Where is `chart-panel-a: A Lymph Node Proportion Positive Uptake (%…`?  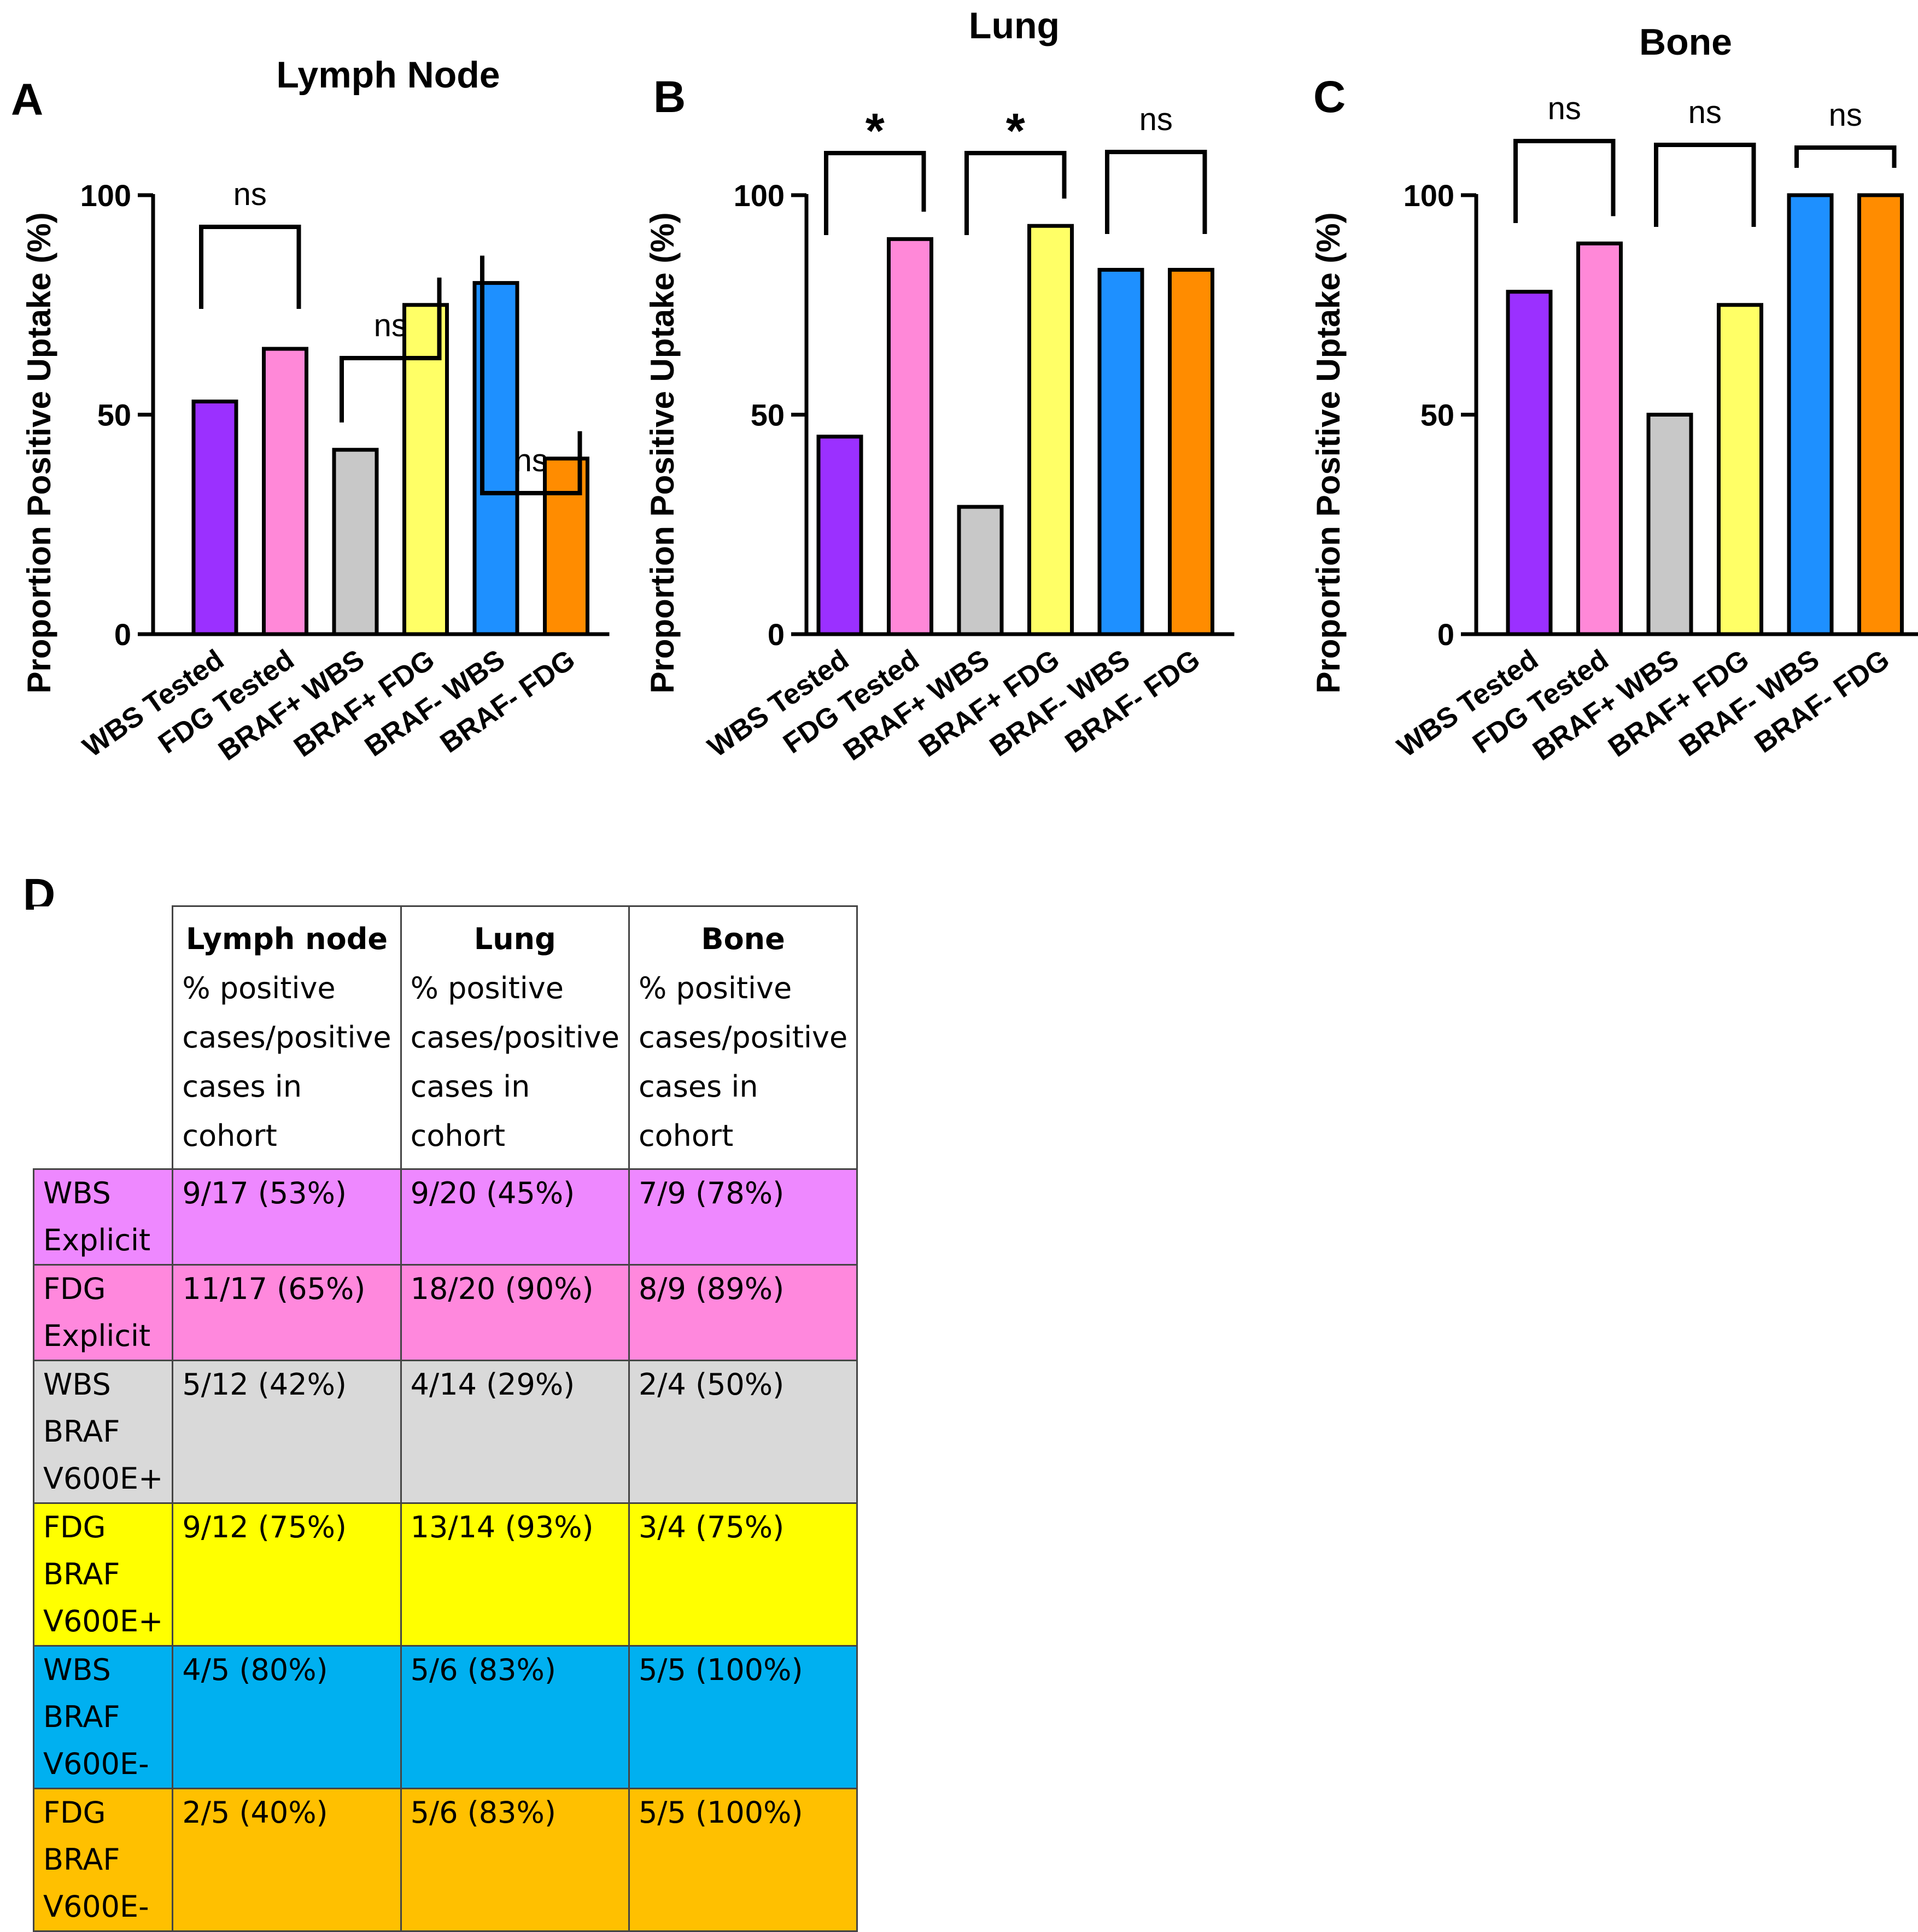
chart-panel-a: A Lymph Node Proportion Positive Uptake (%… is located at coordinates (310, 411).